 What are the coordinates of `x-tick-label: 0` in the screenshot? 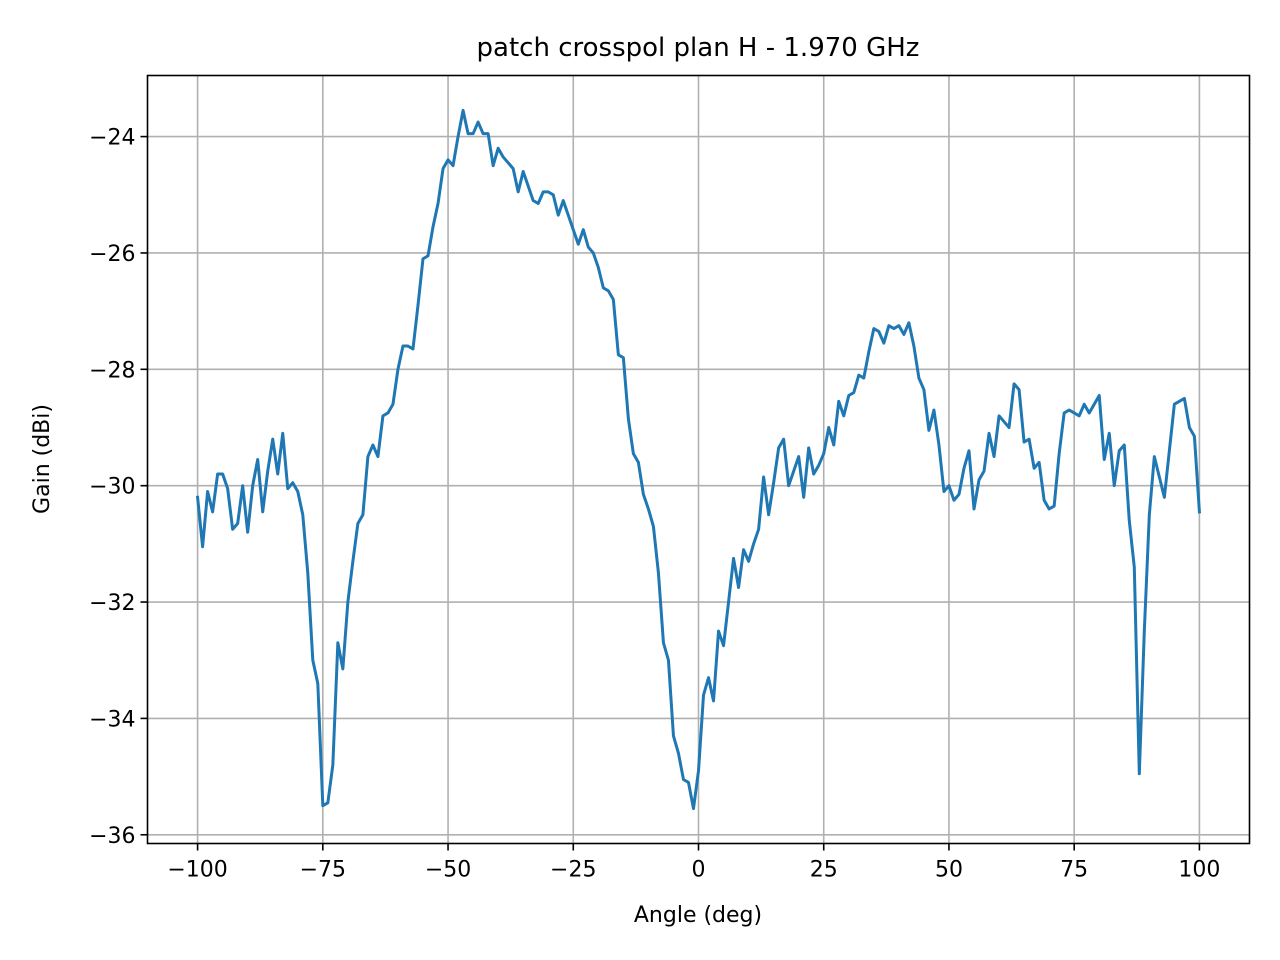 It's located at (699, 870).